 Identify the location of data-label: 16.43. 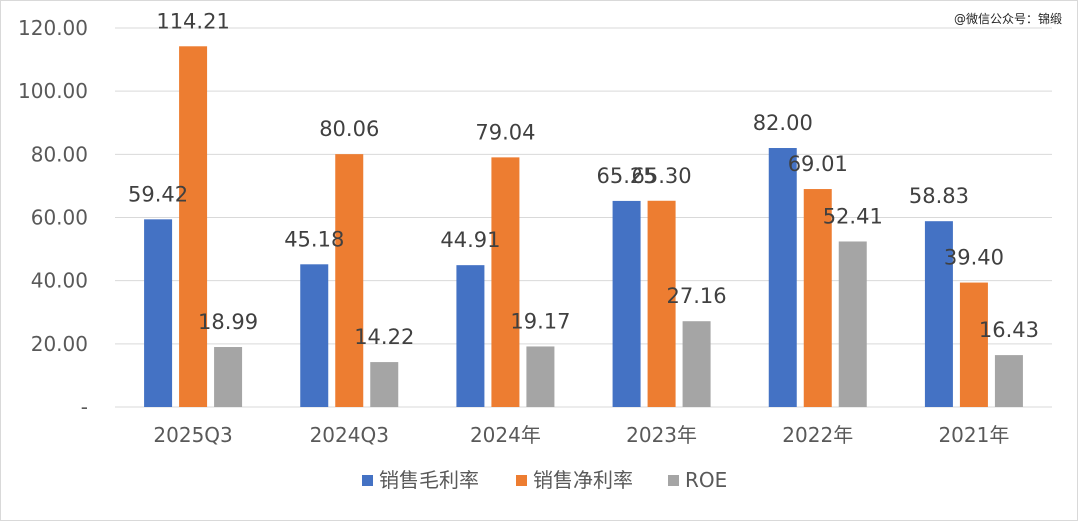
(1009, 330).